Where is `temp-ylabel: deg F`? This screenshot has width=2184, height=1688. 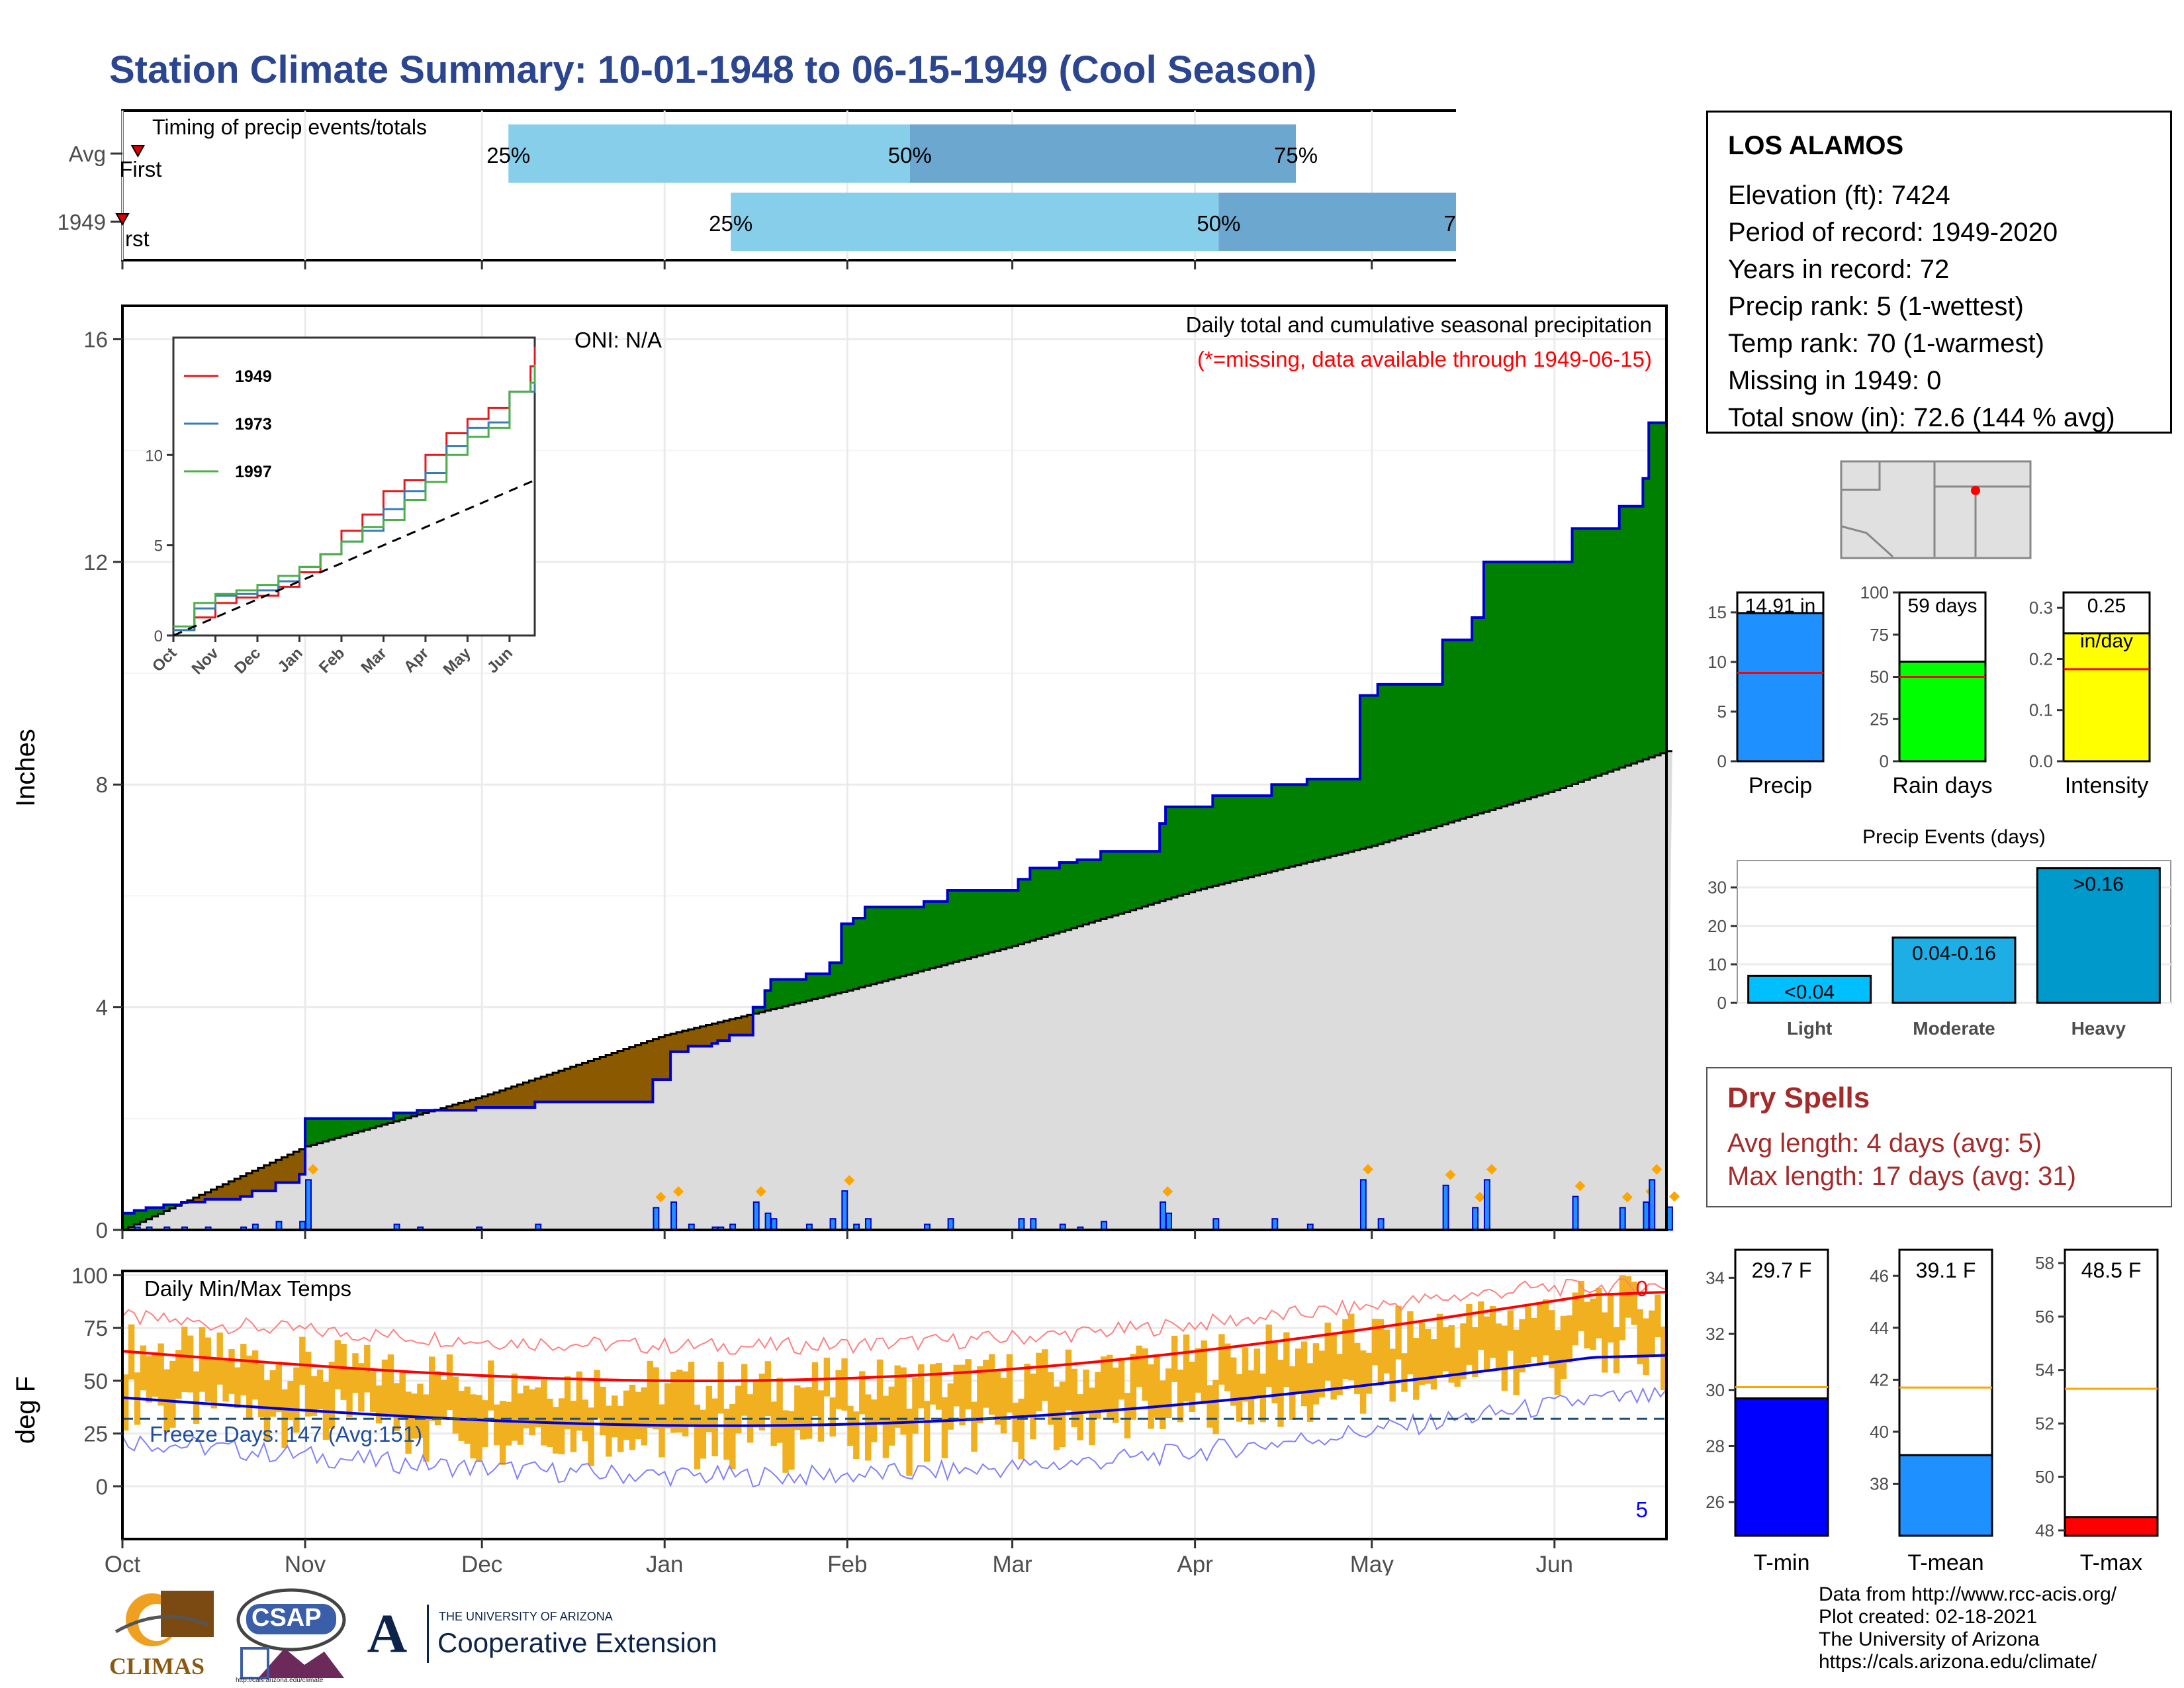
temp-ylabel: deg F is located at coordinates (26, 1410).